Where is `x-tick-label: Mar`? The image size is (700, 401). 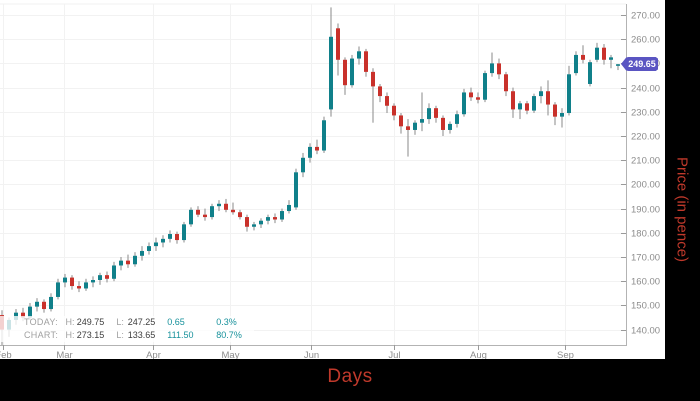 x-tick-label: Mar is located at coordinates (64, 354).